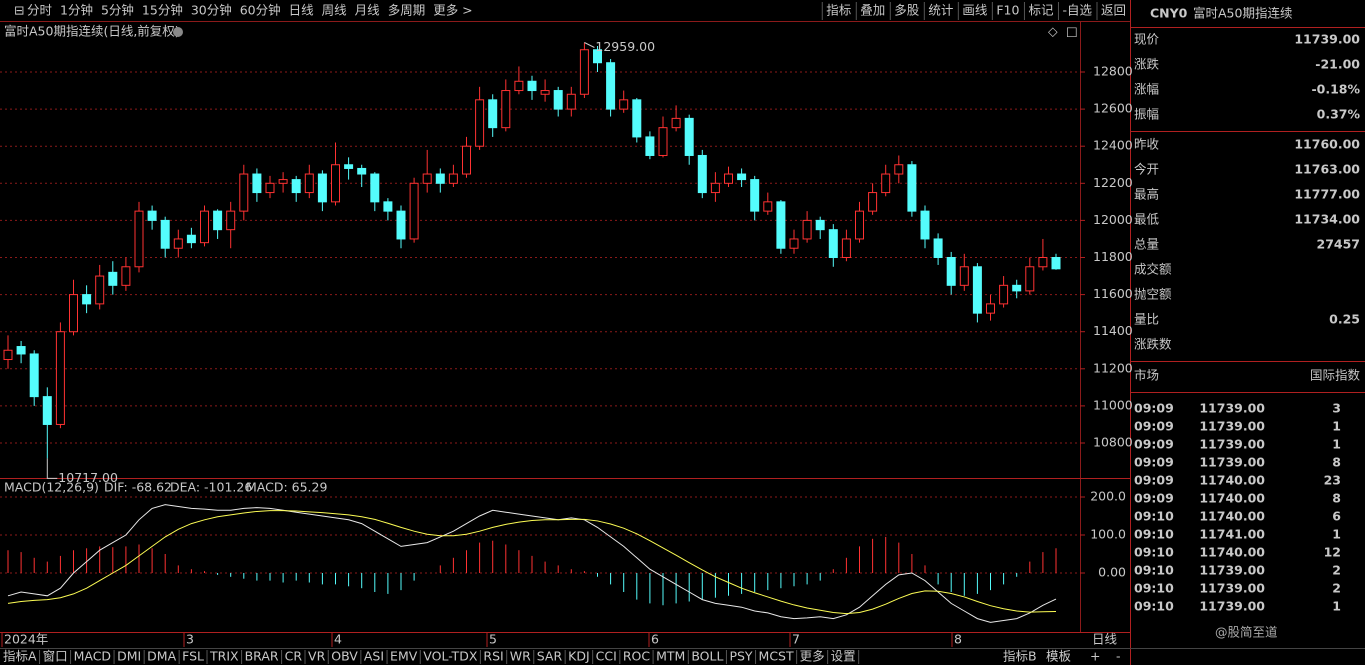 The image size is (1365, 665). What do you see at coordinates (1113, 330) in the screenshot?
I see `y-tick-label: 11400` at bounding box center [1113, 330].